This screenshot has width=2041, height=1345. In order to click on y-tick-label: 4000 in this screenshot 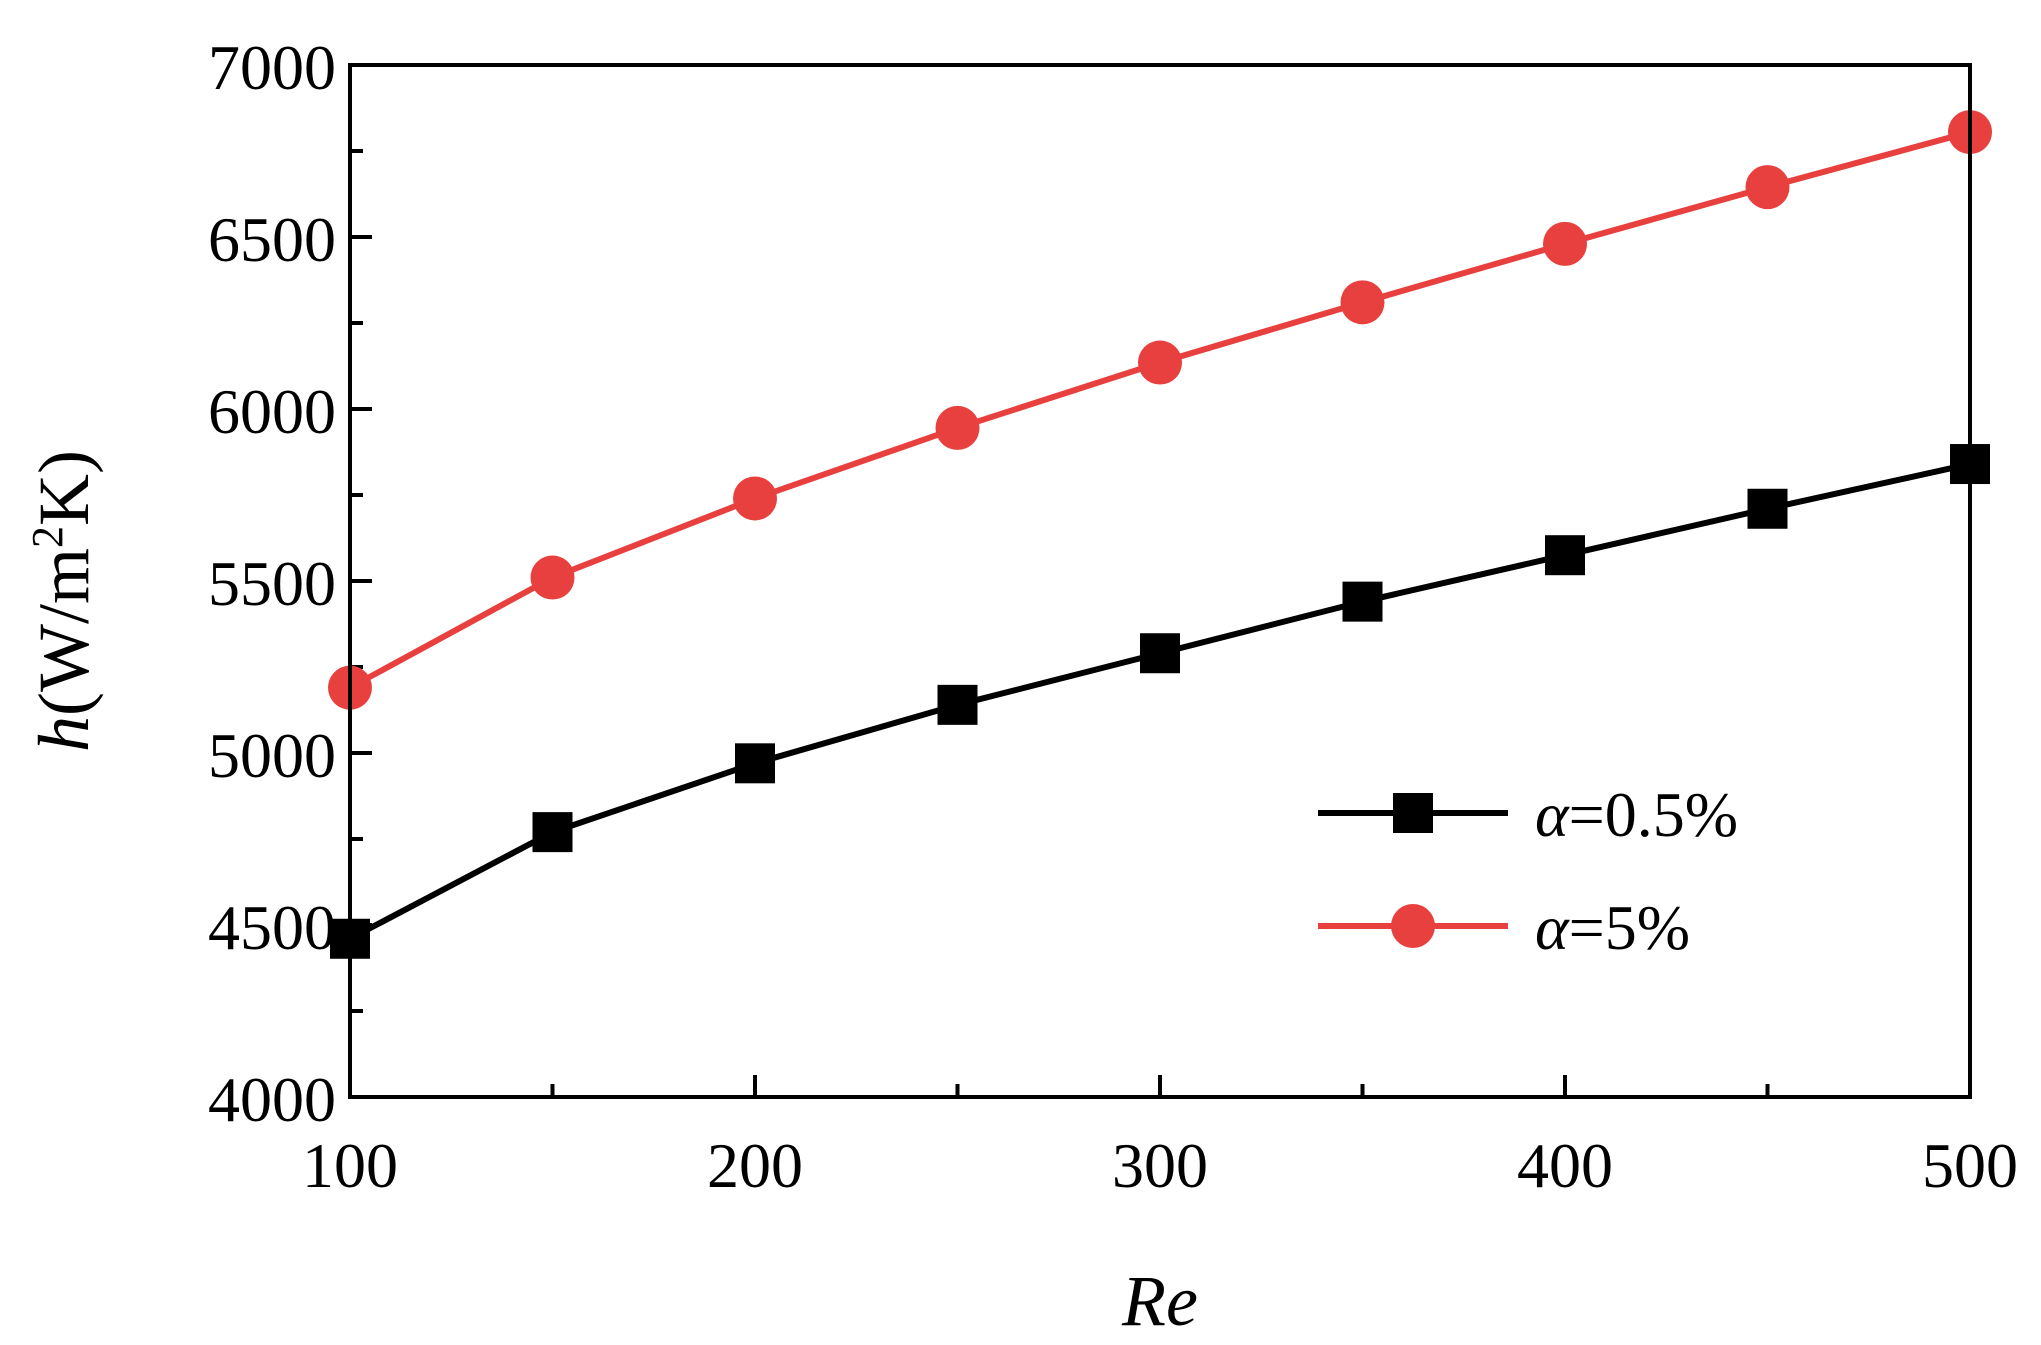, I will do `click(272, 1099)`.